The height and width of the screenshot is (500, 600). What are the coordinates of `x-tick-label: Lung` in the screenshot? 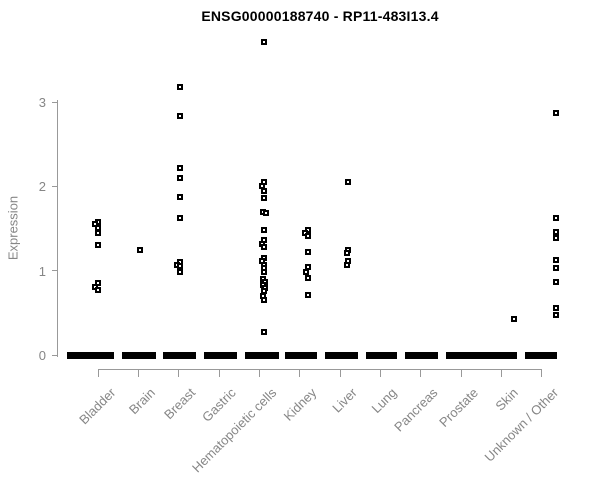 It's located at (384, 401).